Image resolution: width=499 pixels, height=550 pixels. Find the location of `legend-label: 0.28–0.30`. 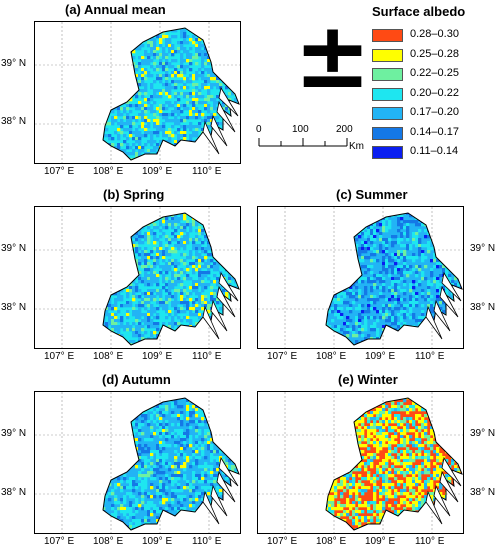

legend-label: 0.28–0.30 is located at coordinates (434, 34).